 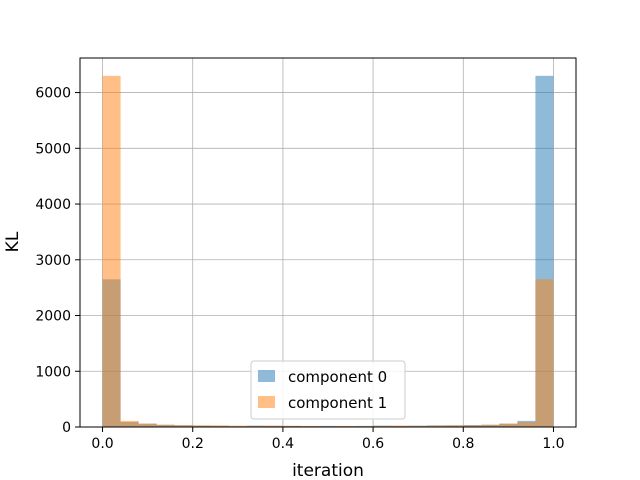 What do you see at coordinates (53, 372) in the screenshot?
I see `y-tick-label: 1000` at bounding box center [53, 372].